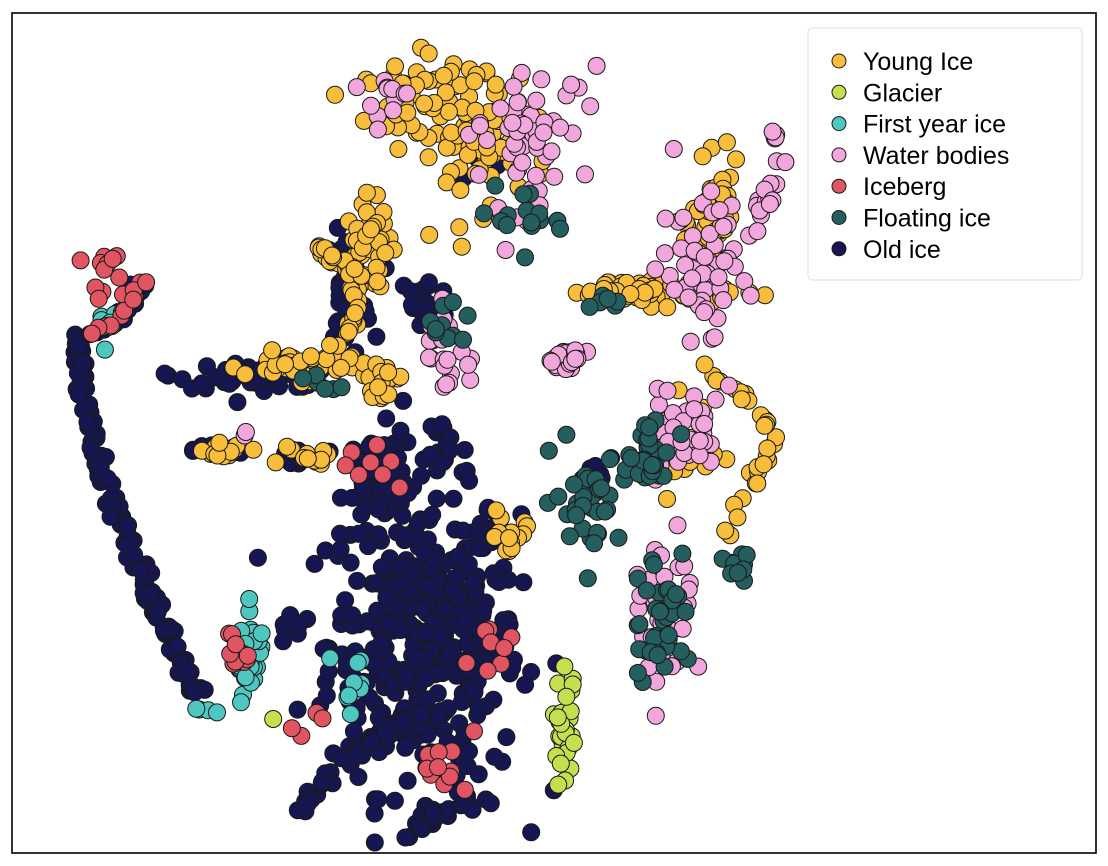  Describe the element at coordinates (904, 187) in the screenshot. I see `legend-label-iceberg: Iceberg` at that location.